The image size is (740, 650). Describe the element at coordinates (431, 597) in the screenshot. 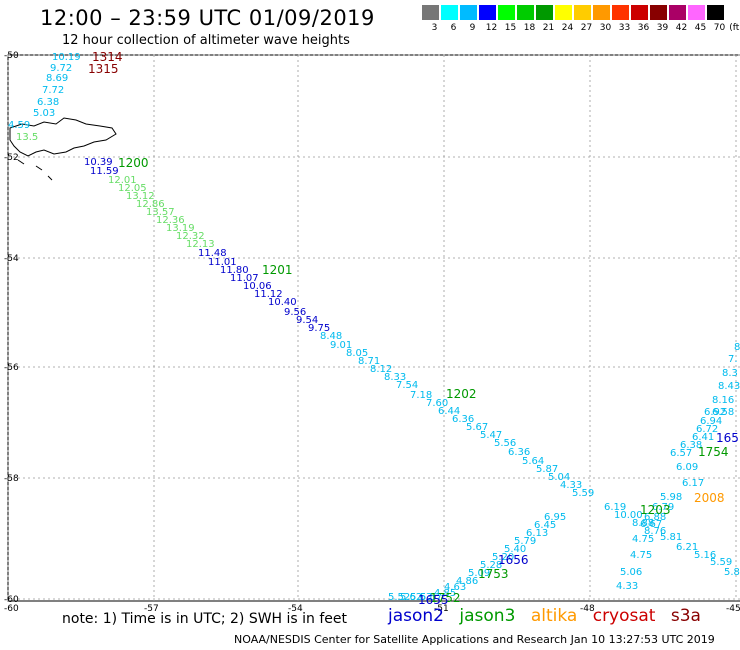

I see `swh-value: 5.57` at that location.